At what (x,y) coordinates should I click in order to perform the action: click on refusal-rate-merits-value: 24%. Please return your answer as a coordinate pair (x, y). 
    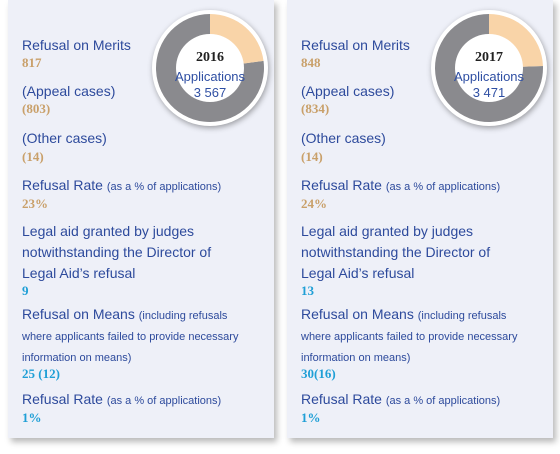
    Looking at the image, I should click on (314, 203).